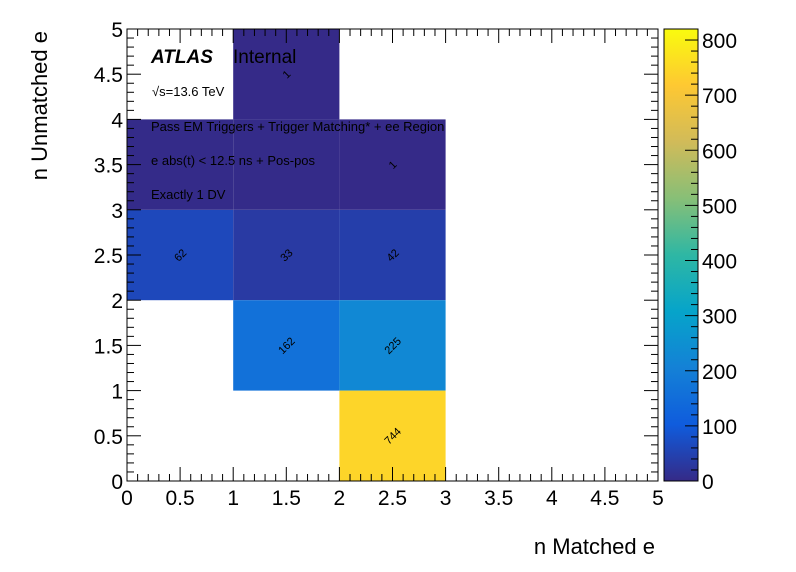  I want to click on y-tick-label: 3, so click(117, 211).